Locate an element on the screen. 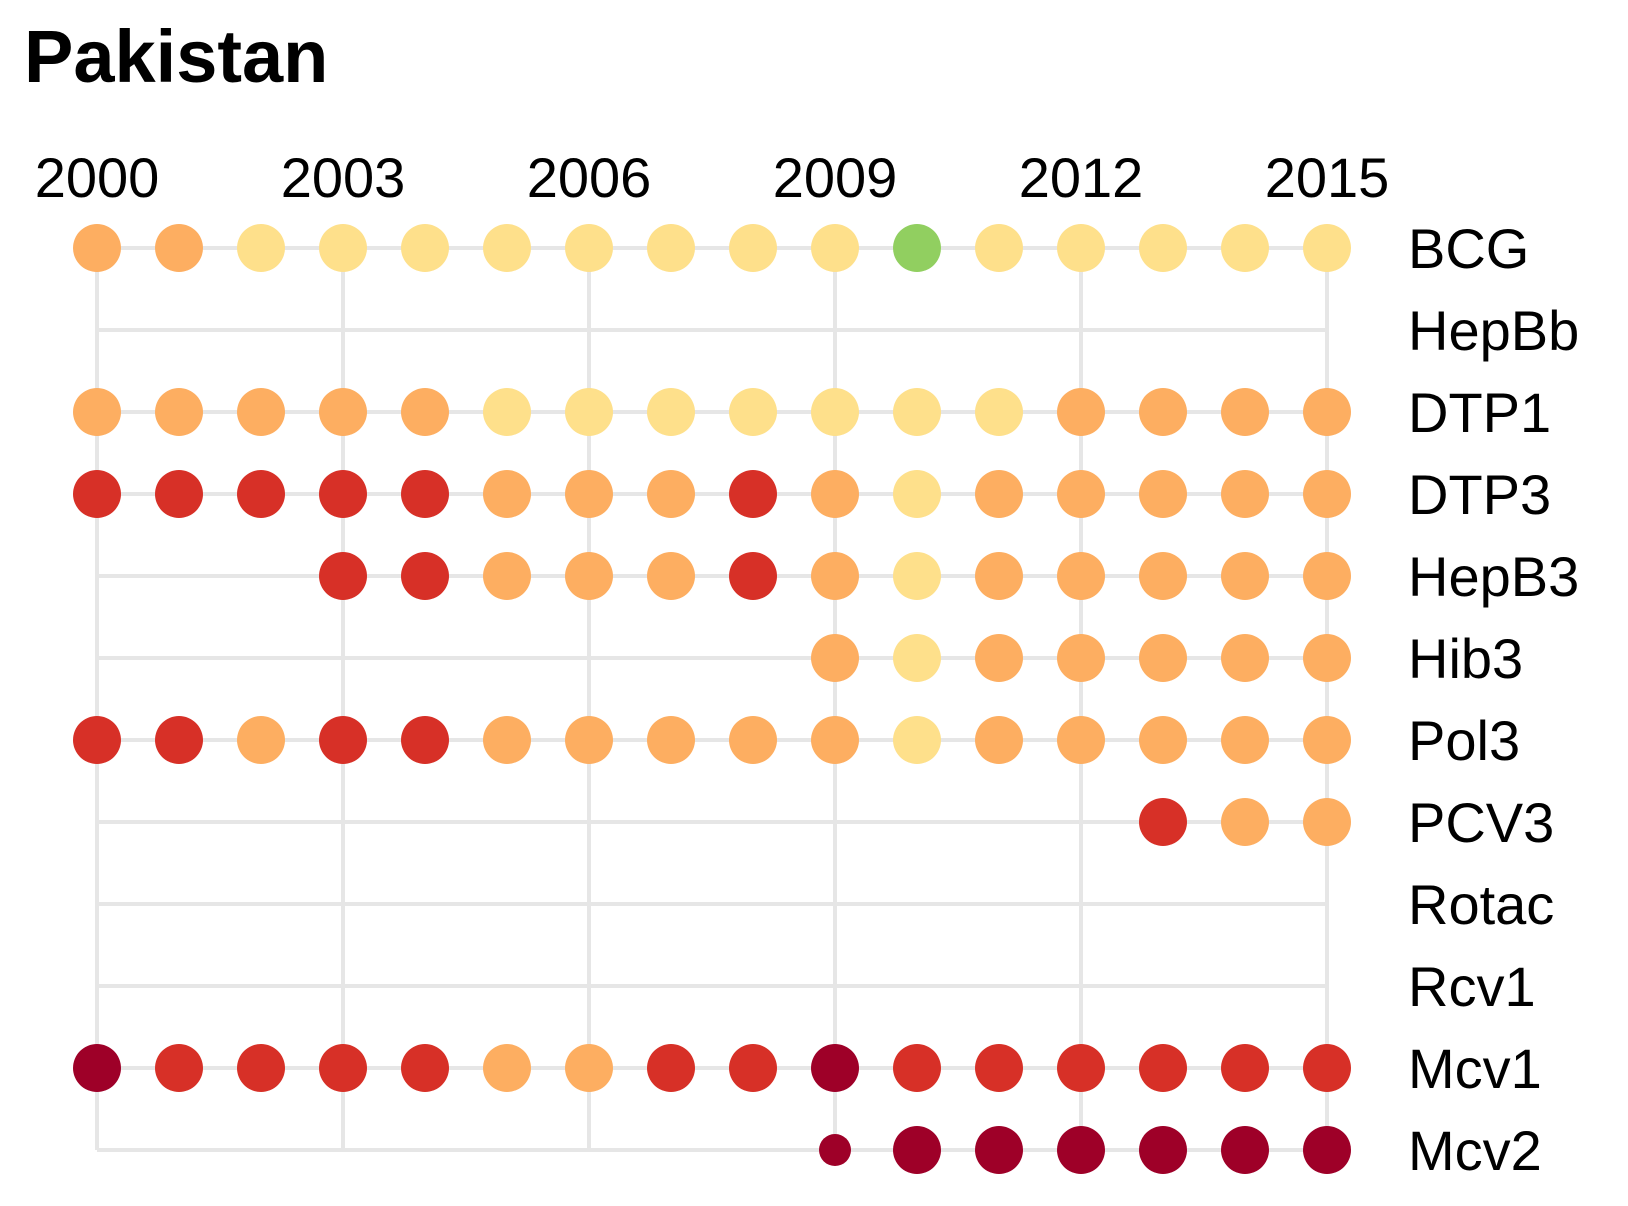 Image resolution: width=1628 pixels, height=1206 pixels. point-Mcv2-2009 is located at coordinates (835, 1150).